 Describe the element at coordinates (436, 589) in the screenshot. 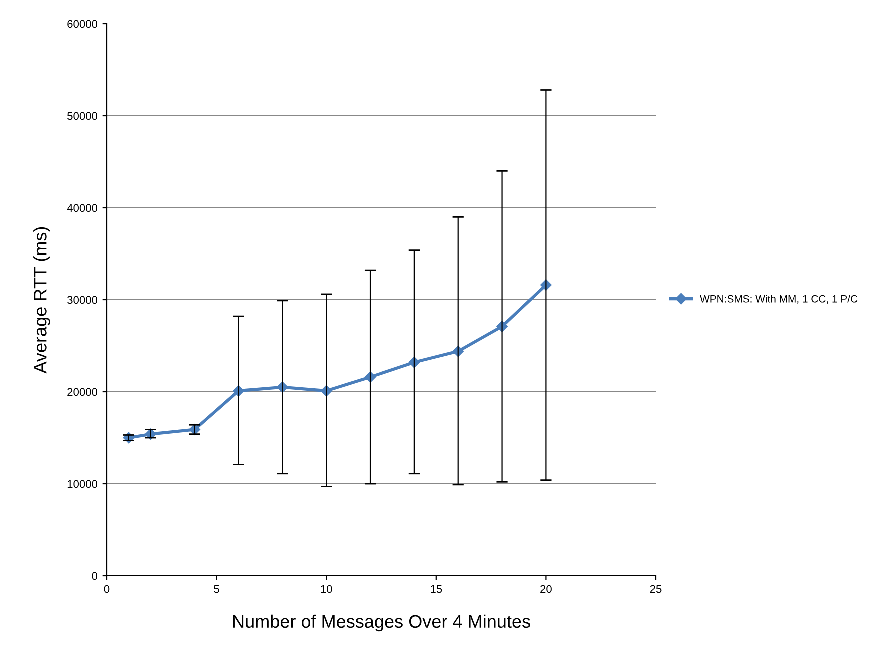

I see `x-tick-label: 15` at that location.